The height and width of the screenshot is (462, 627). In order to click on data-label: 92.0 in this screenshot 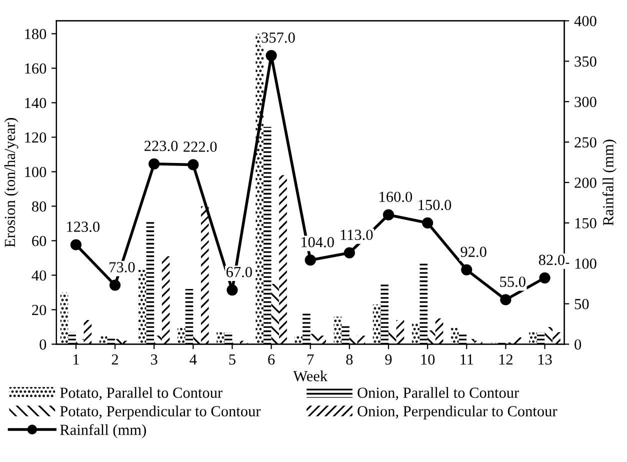, I will do `click(473, 252)`.